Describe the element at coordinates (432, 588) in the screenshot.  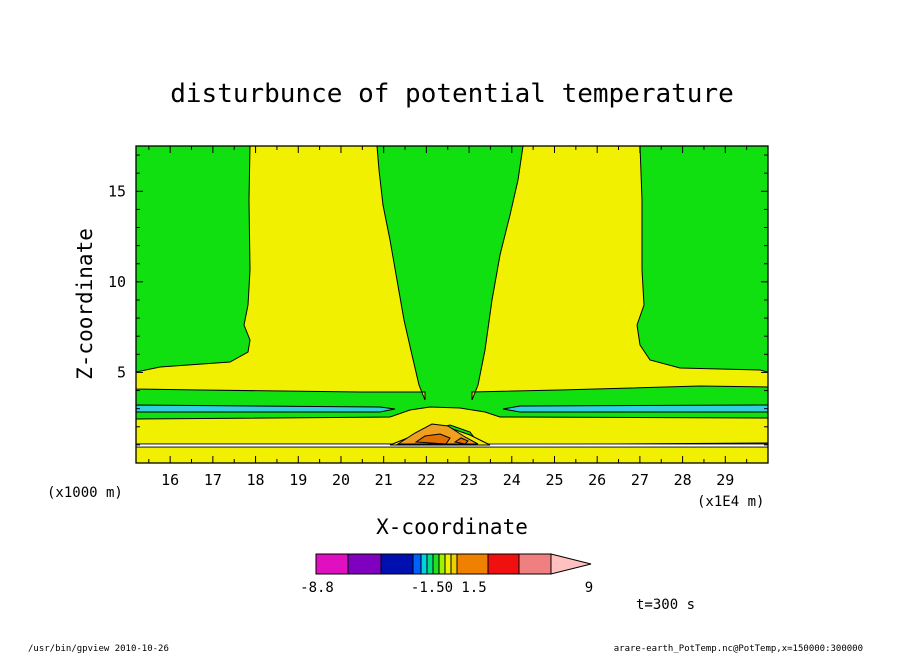
I see `colorbar-label-neg: -1.50` at that location.